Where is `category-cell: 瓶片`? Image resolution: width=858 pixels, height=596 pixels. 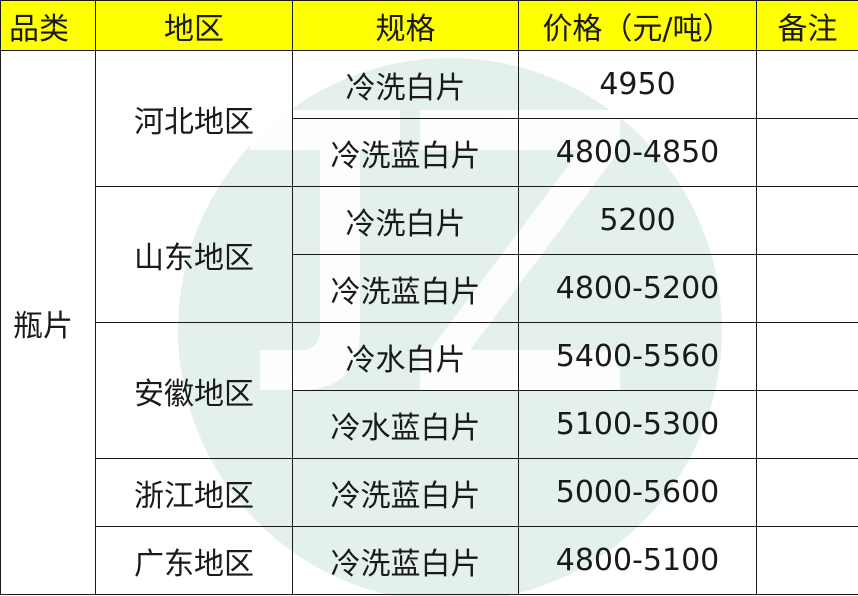
category-cell: 瓶片 is located at coordinates (48, 322).